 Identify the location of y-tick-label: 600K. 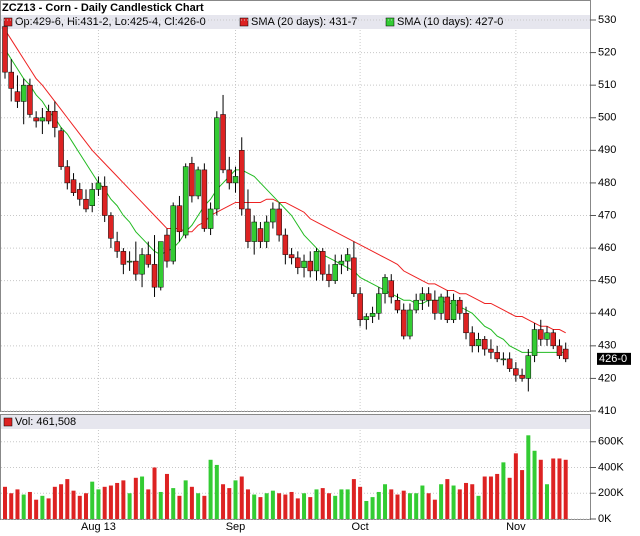
(611, 442).